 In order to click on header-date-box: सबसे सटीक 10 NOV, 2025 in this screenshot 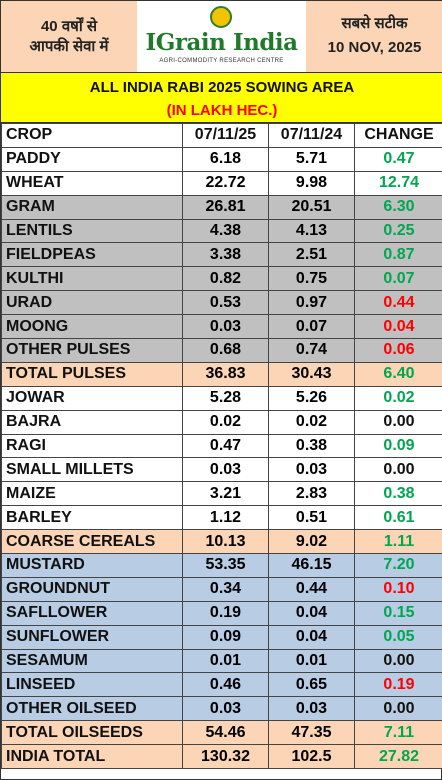, I will do `click(374, 36)`.